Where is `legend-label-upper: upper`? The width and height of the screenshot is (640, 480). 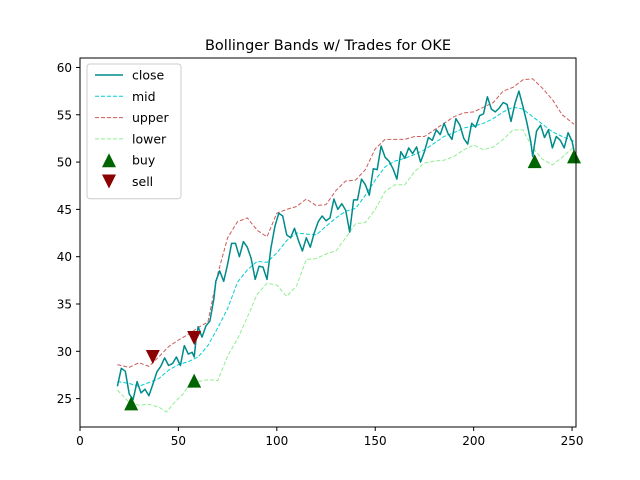
legend-label-upper: upper is located at coordinates (150, 117).